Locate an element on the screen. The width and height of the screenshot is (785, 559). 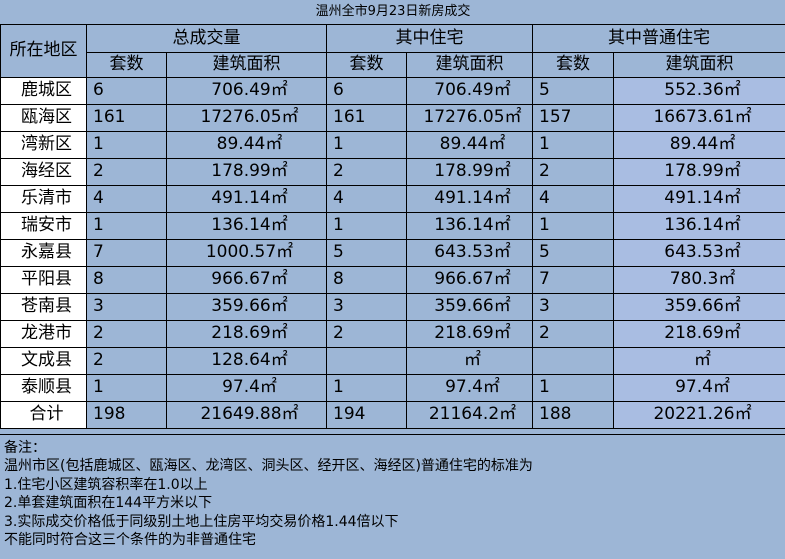
cell-area: 文成县 is located at coordinates (43, 360).